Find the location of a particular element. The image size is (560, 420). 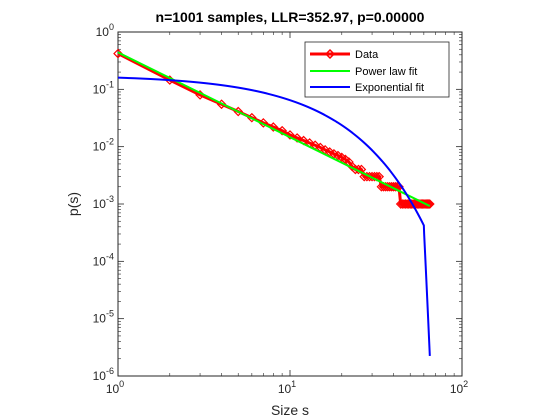

chart-title: n=1001 samples, LLR=352.97, p=0.00000 is located at coordinates (290, 17).